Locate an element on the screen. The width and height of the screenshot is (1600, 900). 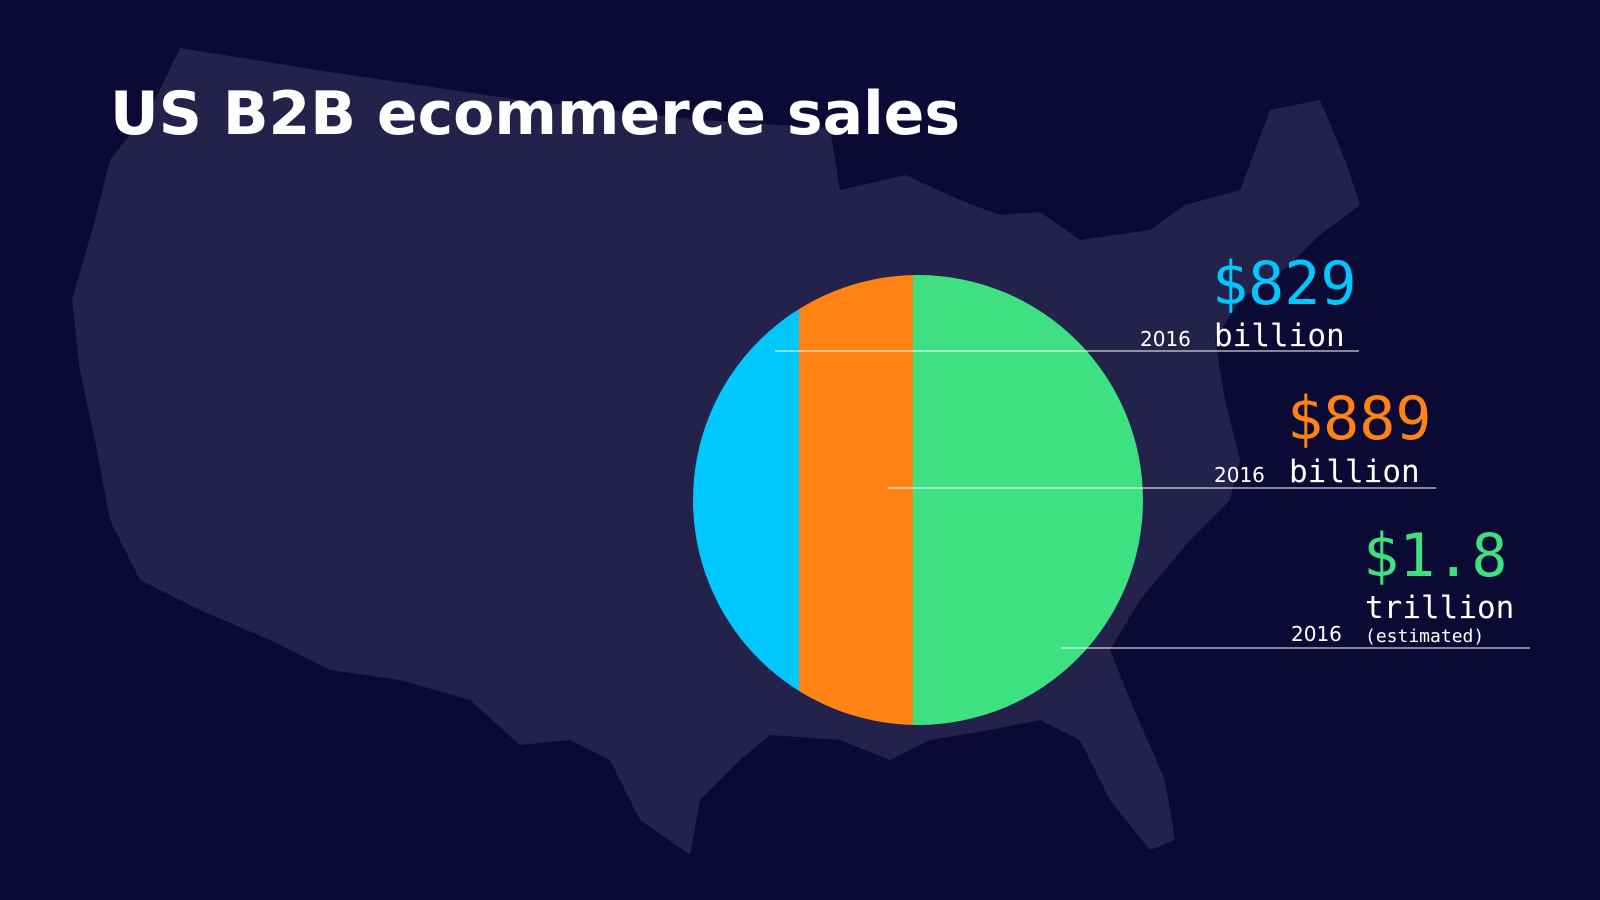
title: US B2B ecommerce sales is located at coordinates (535, 114).